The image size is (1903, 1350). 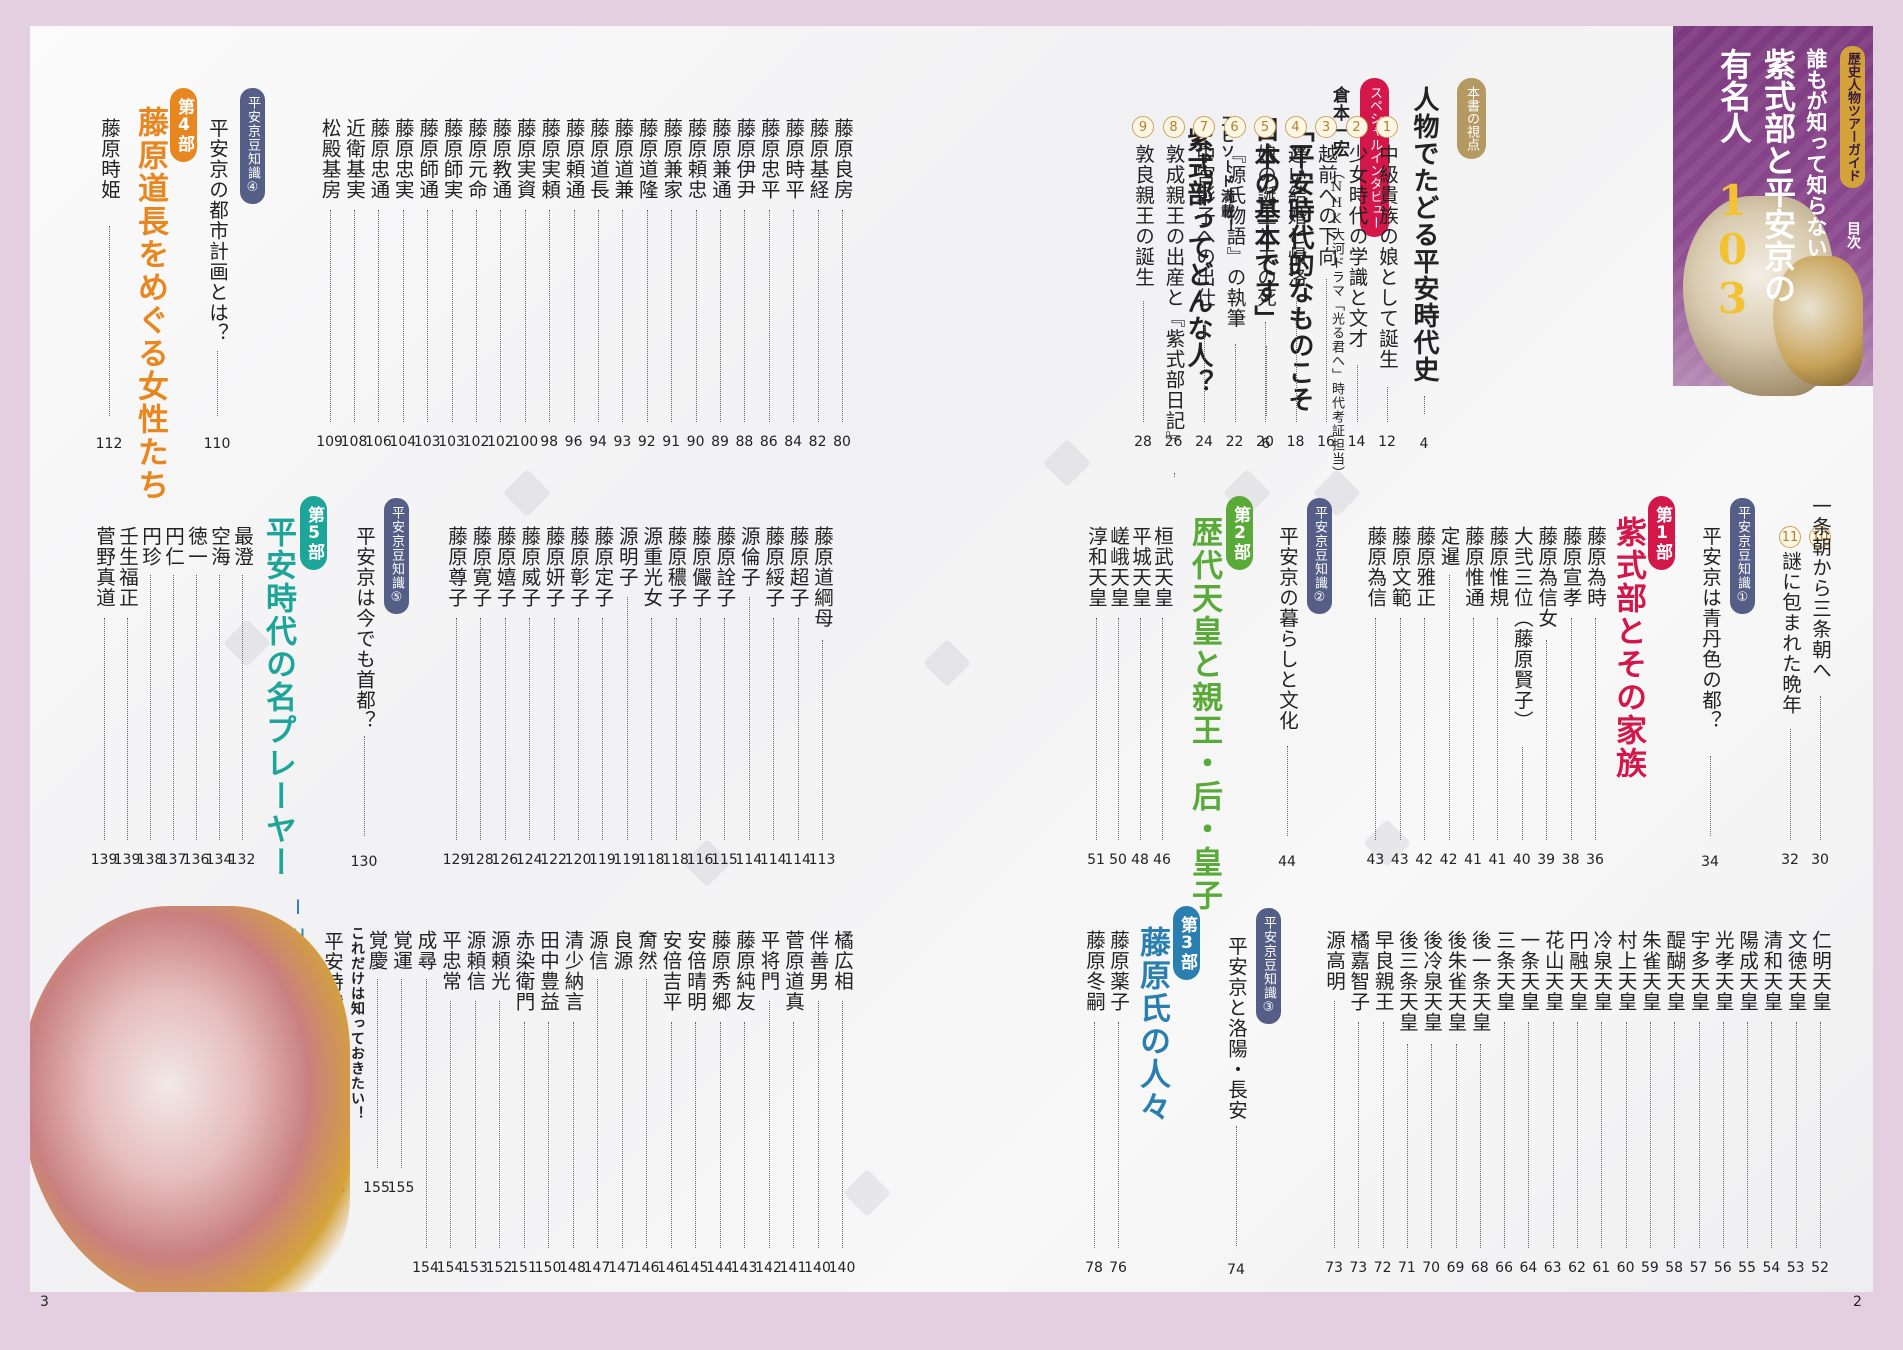 What do you see at coordinates (676, 567) in the screenshot?
I see `person-entry: 藤原穠子` at bounding box center [676, 567].